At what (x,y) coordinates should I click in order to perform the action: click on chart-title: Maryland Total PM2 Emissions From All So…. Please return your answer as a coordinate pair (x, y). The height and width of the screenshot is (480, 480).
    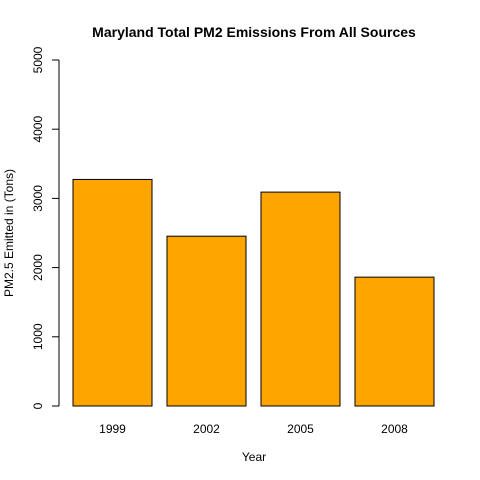
    Looking at the image, I should click on (254, 32).